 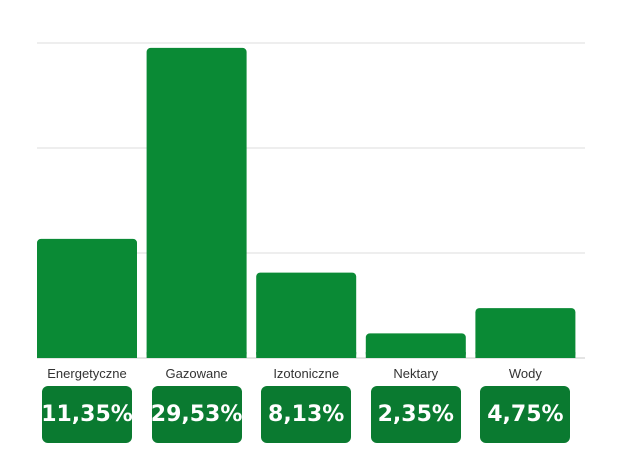 I want to click on bar-base-wody, so click(x=525, y=355).